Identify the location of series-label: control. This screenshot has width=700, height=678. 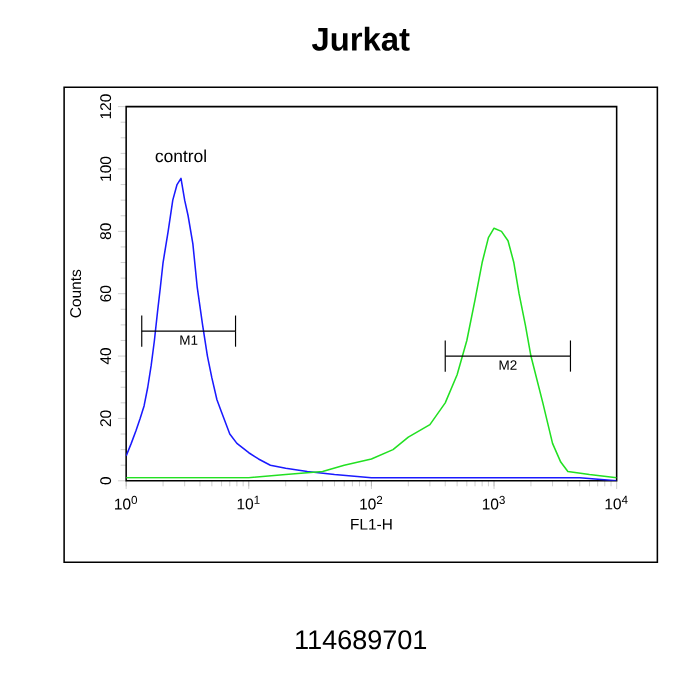
(180, 155).